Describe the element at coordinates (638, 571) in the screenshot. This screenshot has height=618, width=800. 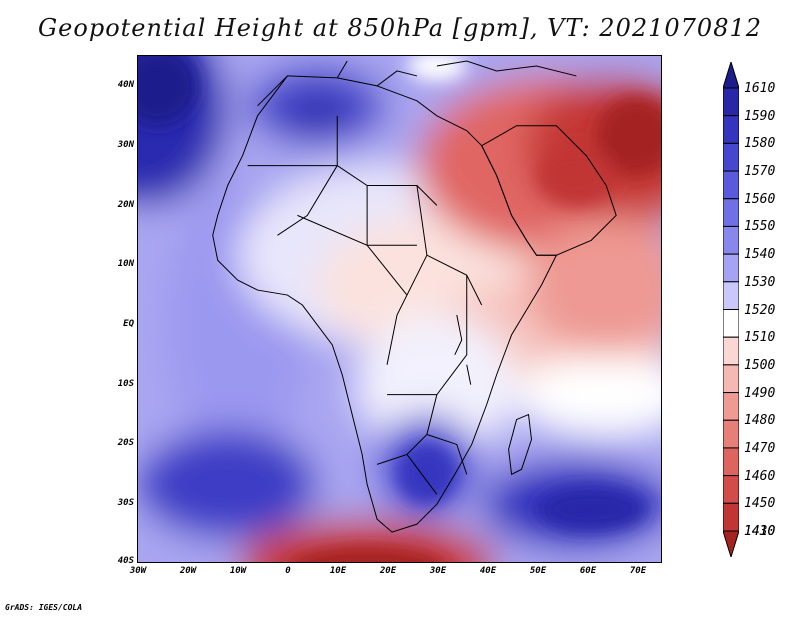
I see `lon-label: 70E` at that location.